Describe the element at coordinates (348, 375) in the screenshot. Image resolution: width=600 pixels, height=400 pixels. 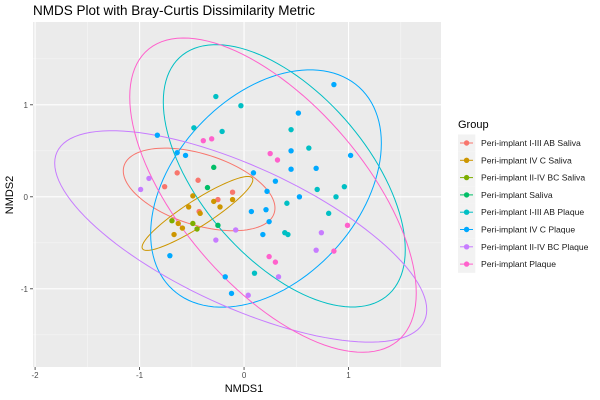
I see `x-tick-label: 1` at that location.